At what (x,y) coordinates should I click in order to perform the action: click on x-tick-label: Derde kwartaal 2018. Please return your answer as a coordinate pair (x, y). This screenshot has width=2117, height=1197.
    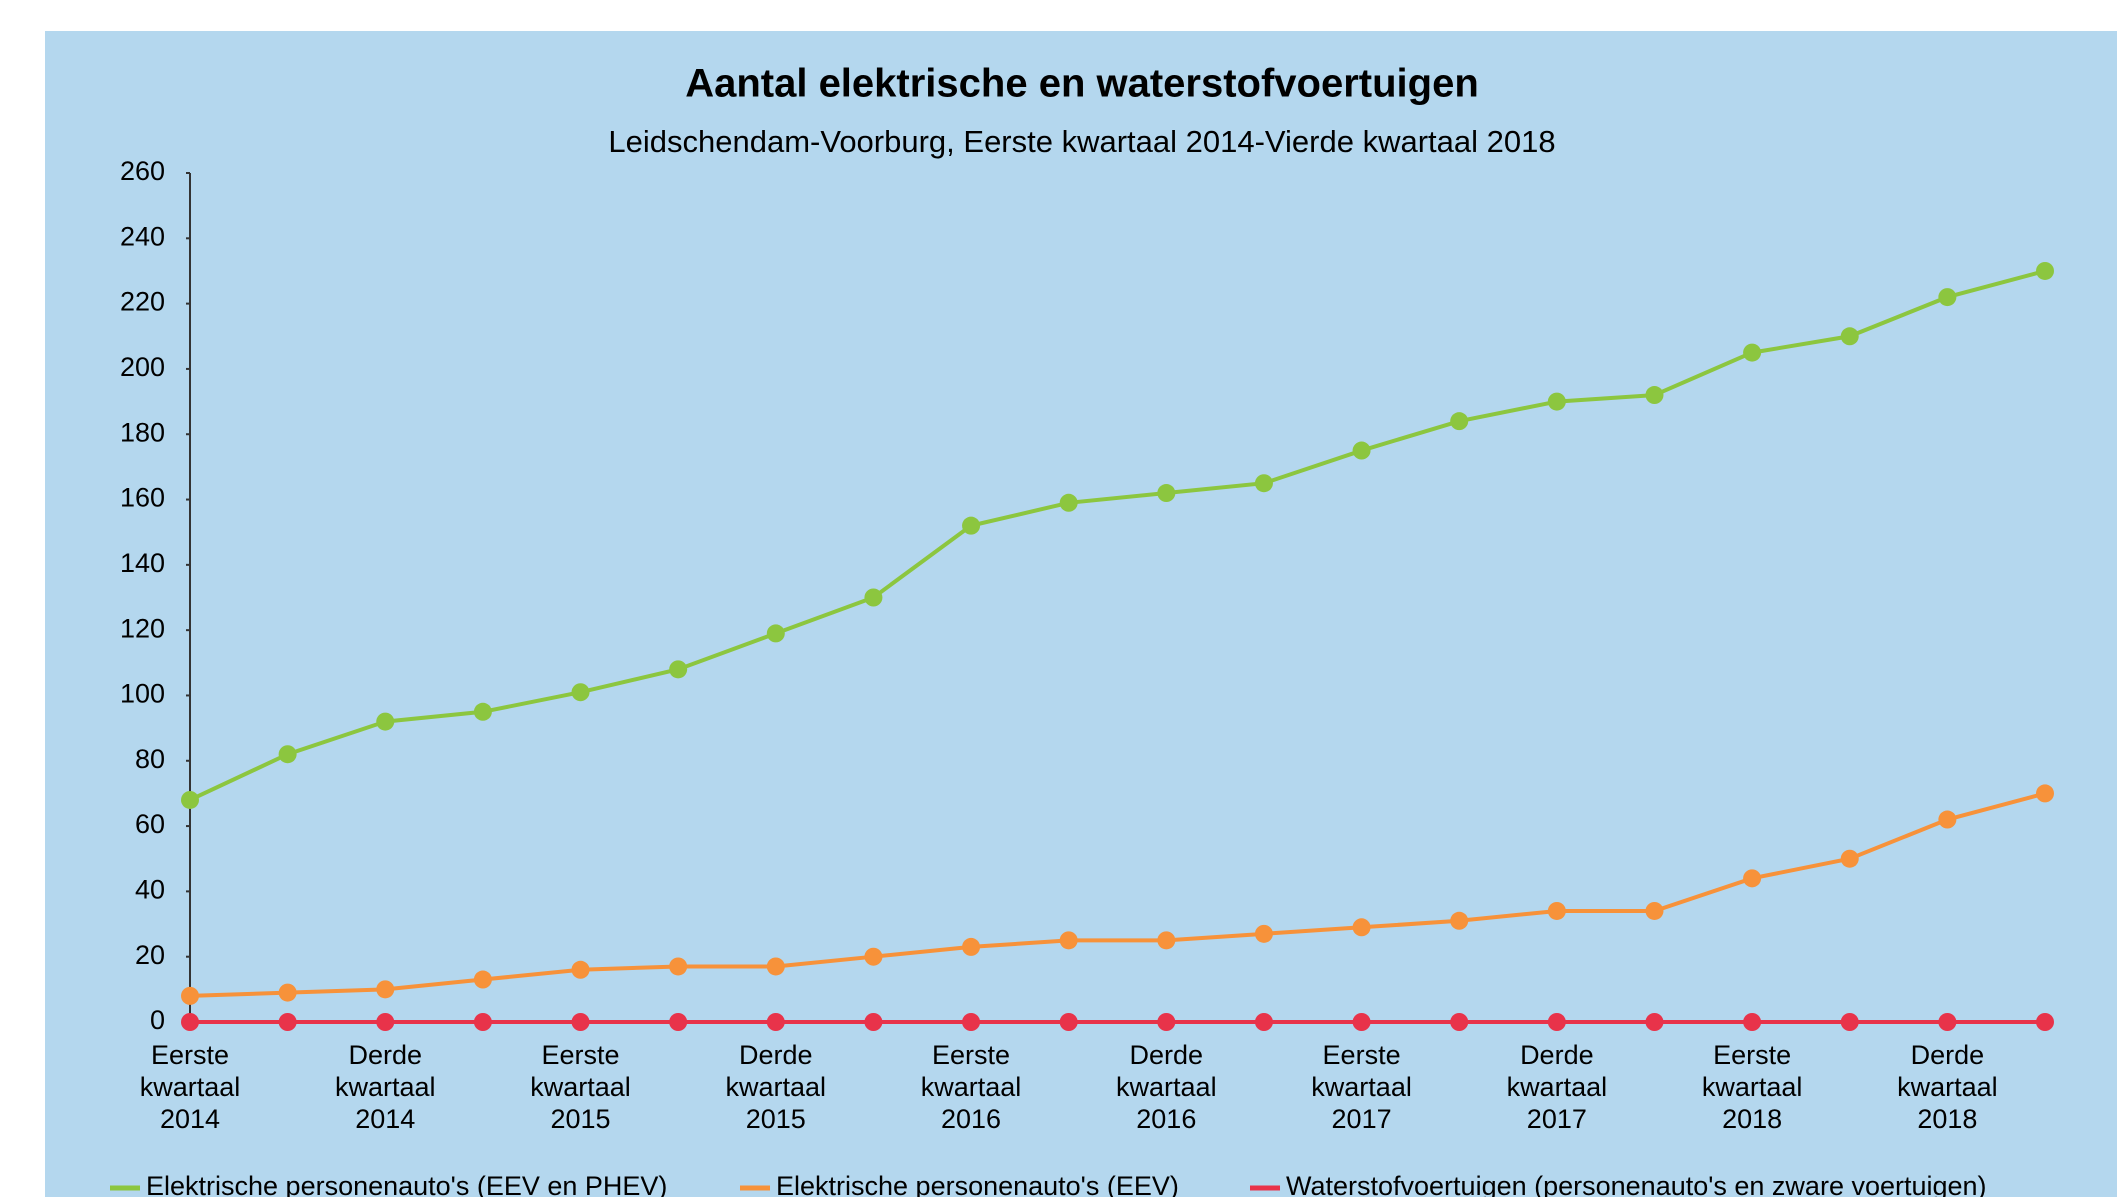
    Looking at the image, I should click on (1947, 1087).